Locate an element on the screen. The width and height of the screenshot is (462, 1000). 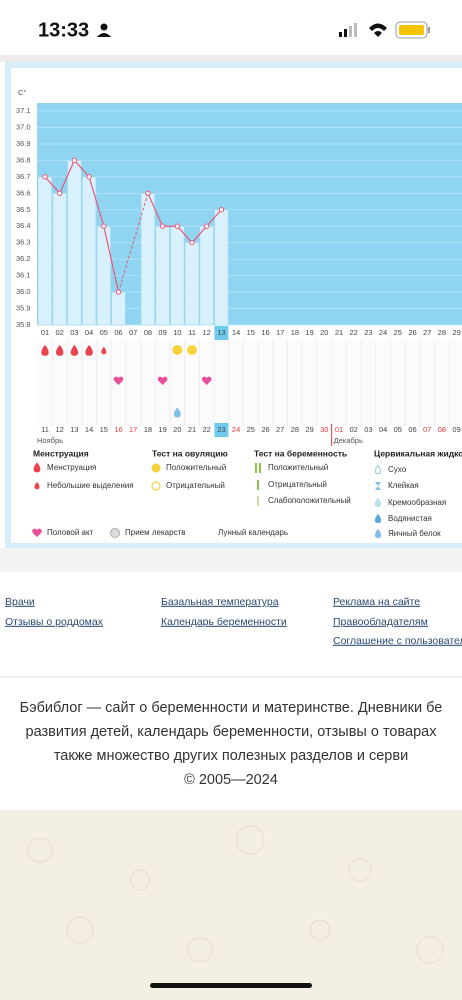
footer-link: Соглашение с пользователя is located at coordinates (397, 641).